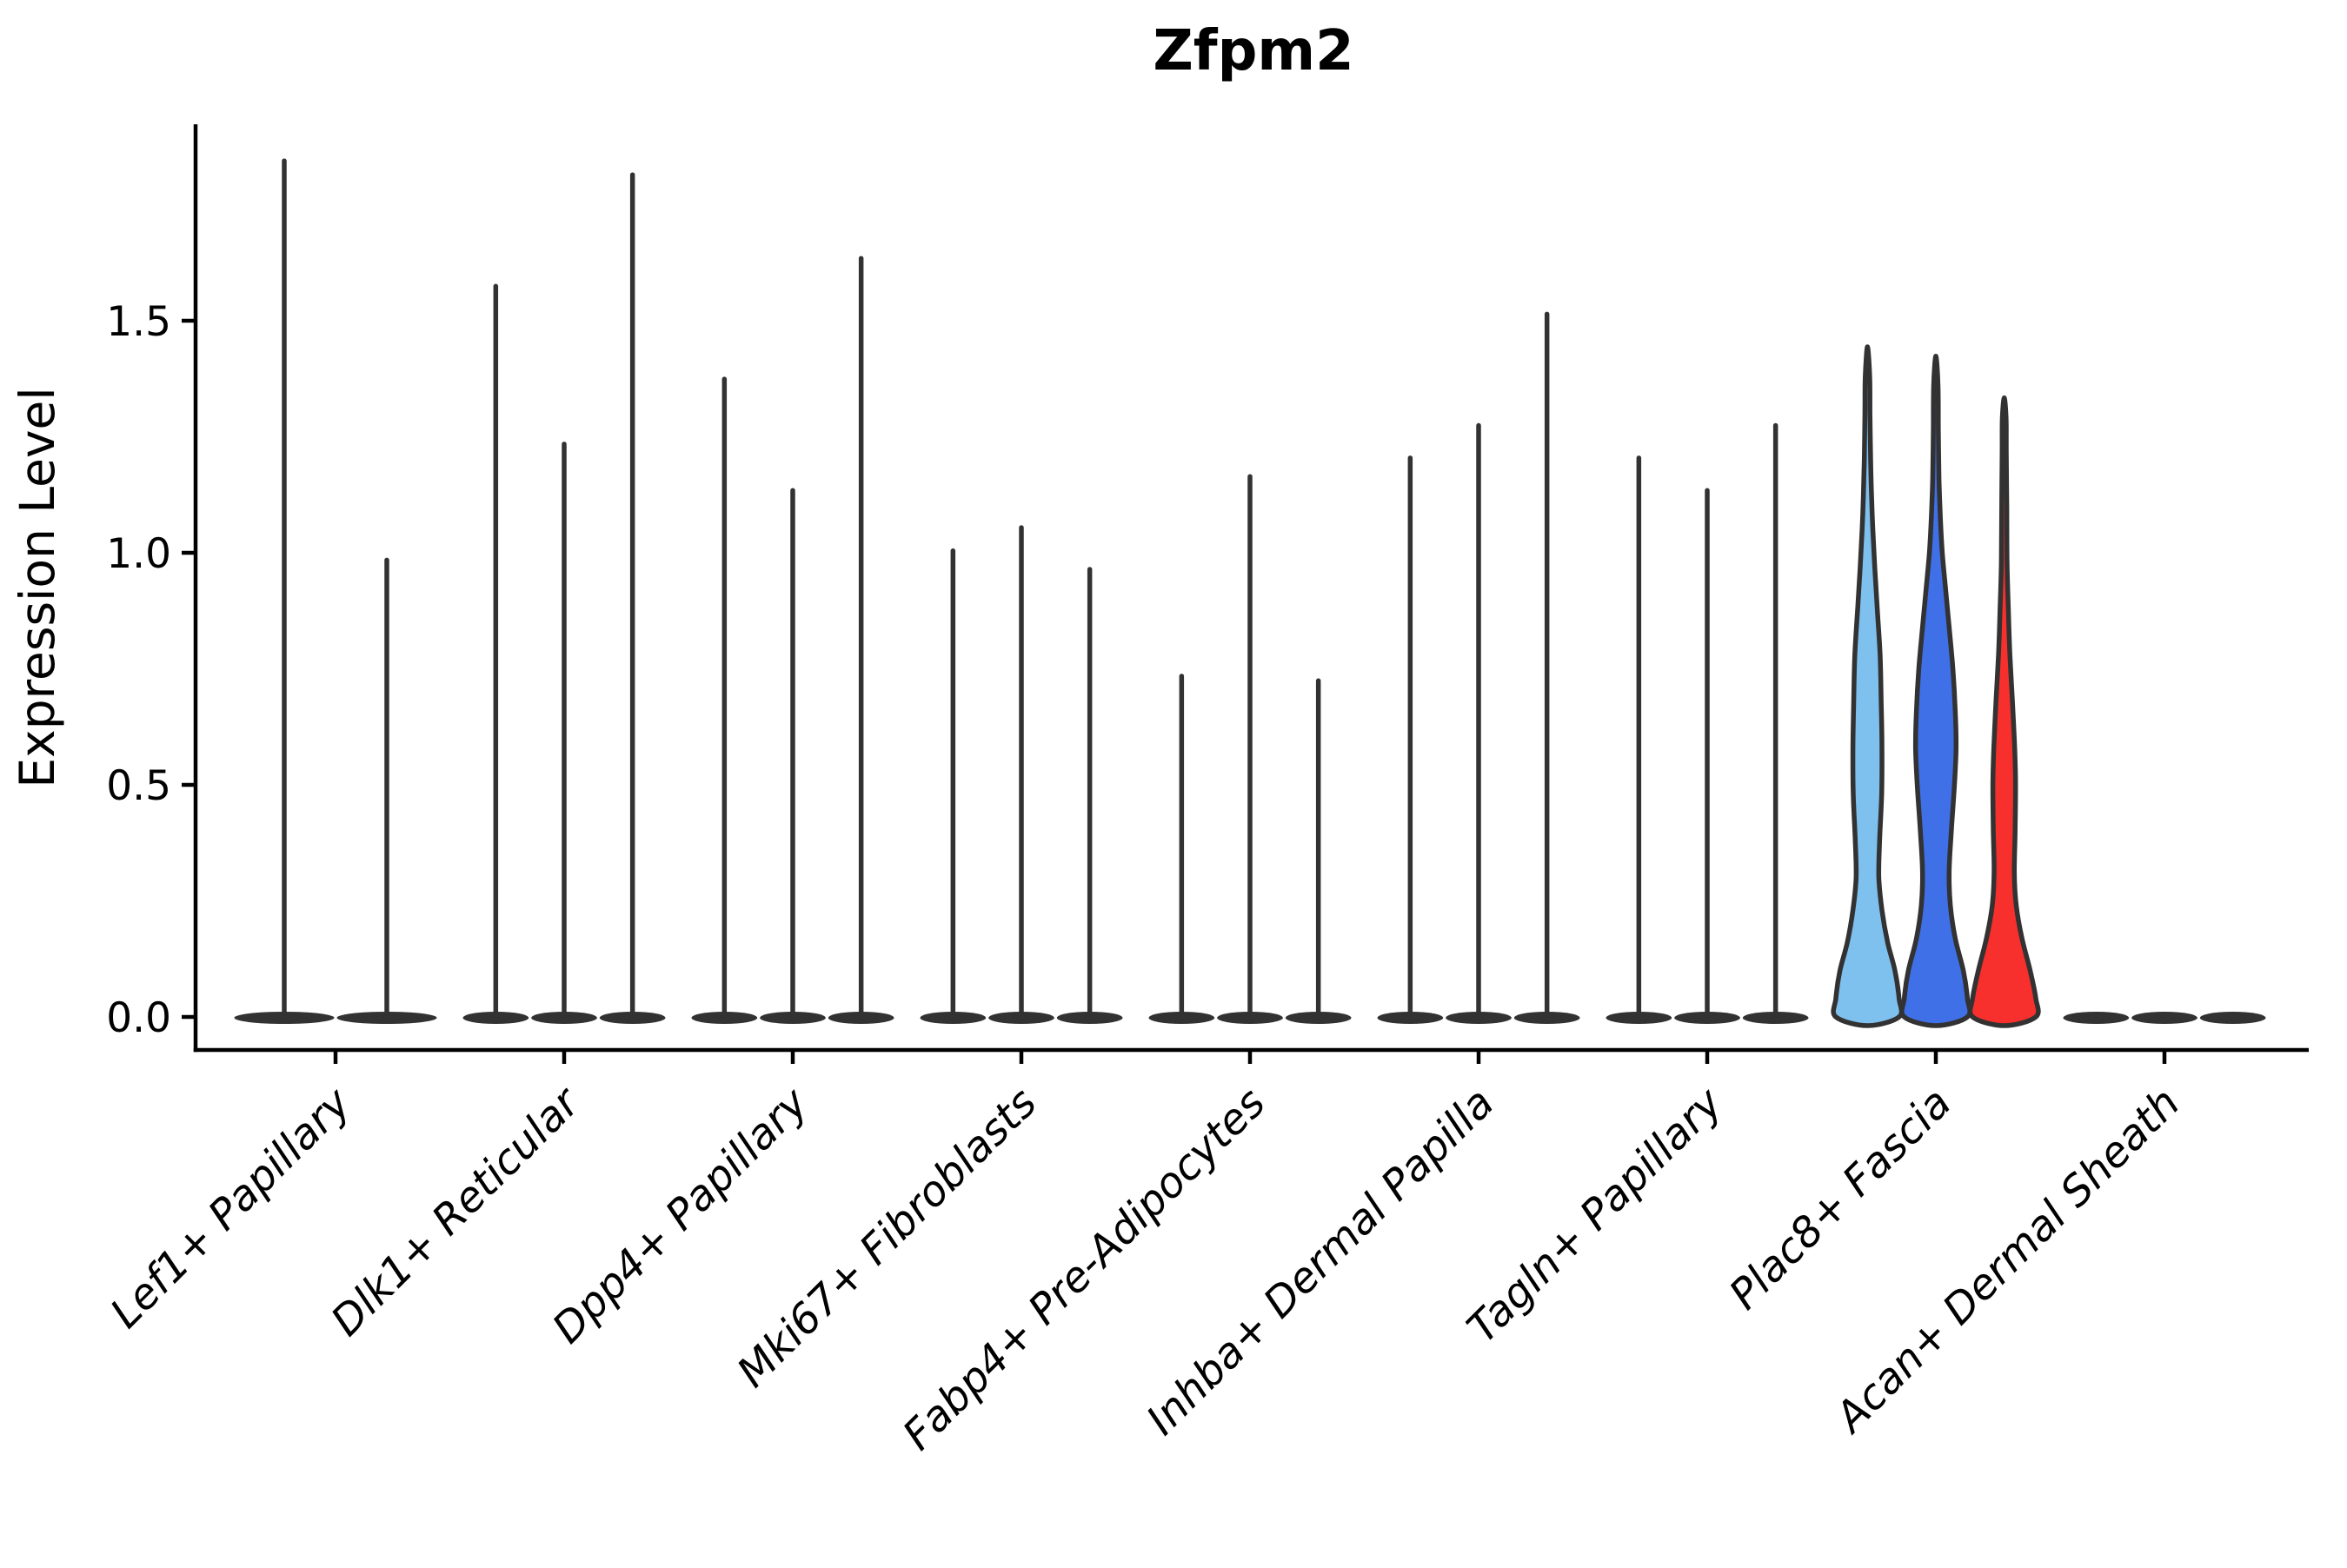 This screenshot has width=2347, height=1568. What do you see at coordinates (680, 1215) in the screenshot?
I see `x-tick-label: Dpp4+ Papillary` at bounding box center [680, 1215].